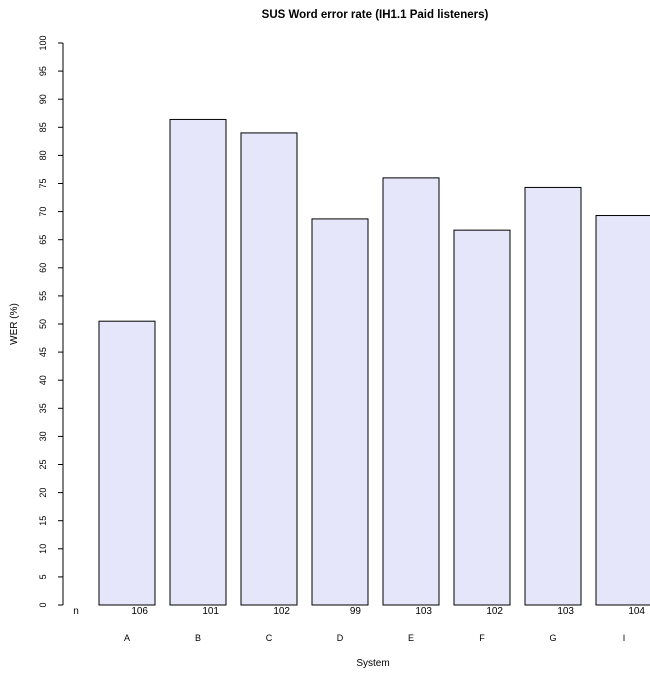 The image size is (650, 673). Describe the element at coordinates (43, 296) in the screenshot. I see `y-tick-label: 55` at that location.